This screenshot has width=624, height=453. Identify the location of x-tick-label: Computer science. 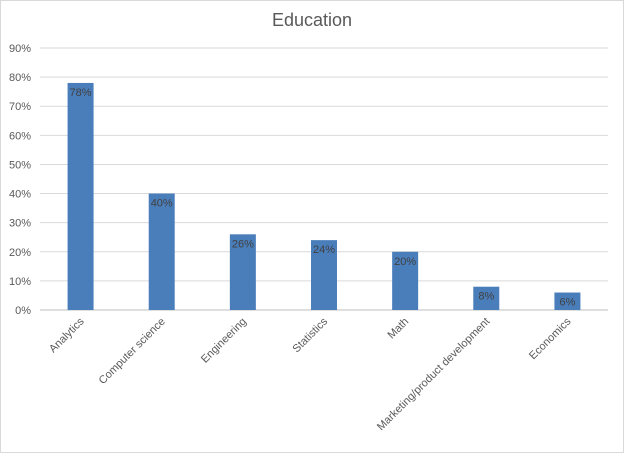
(132, 351).